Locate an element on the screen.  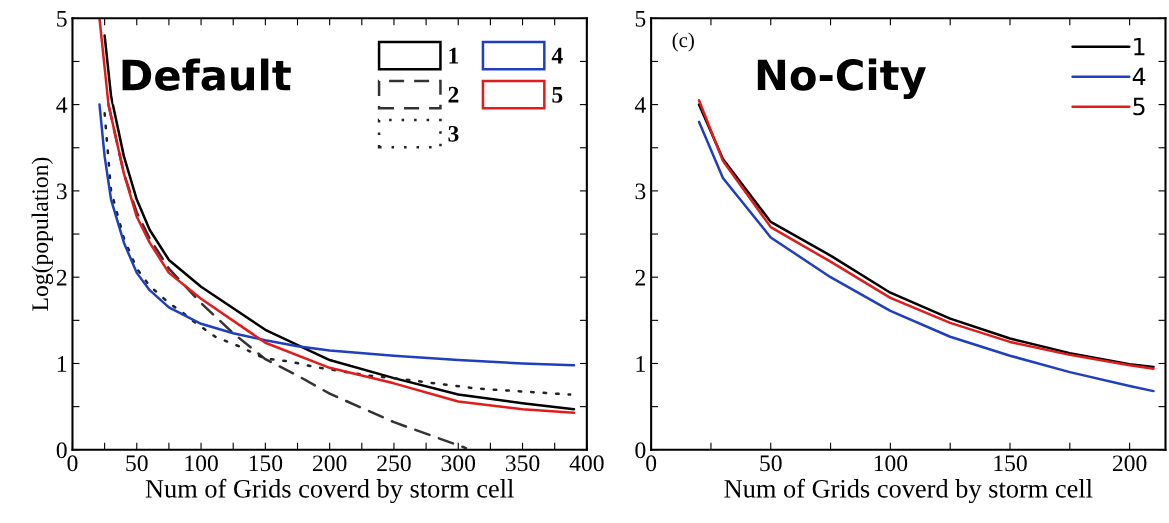
x-tick-label: 300 is located at coordinates (458, 463).